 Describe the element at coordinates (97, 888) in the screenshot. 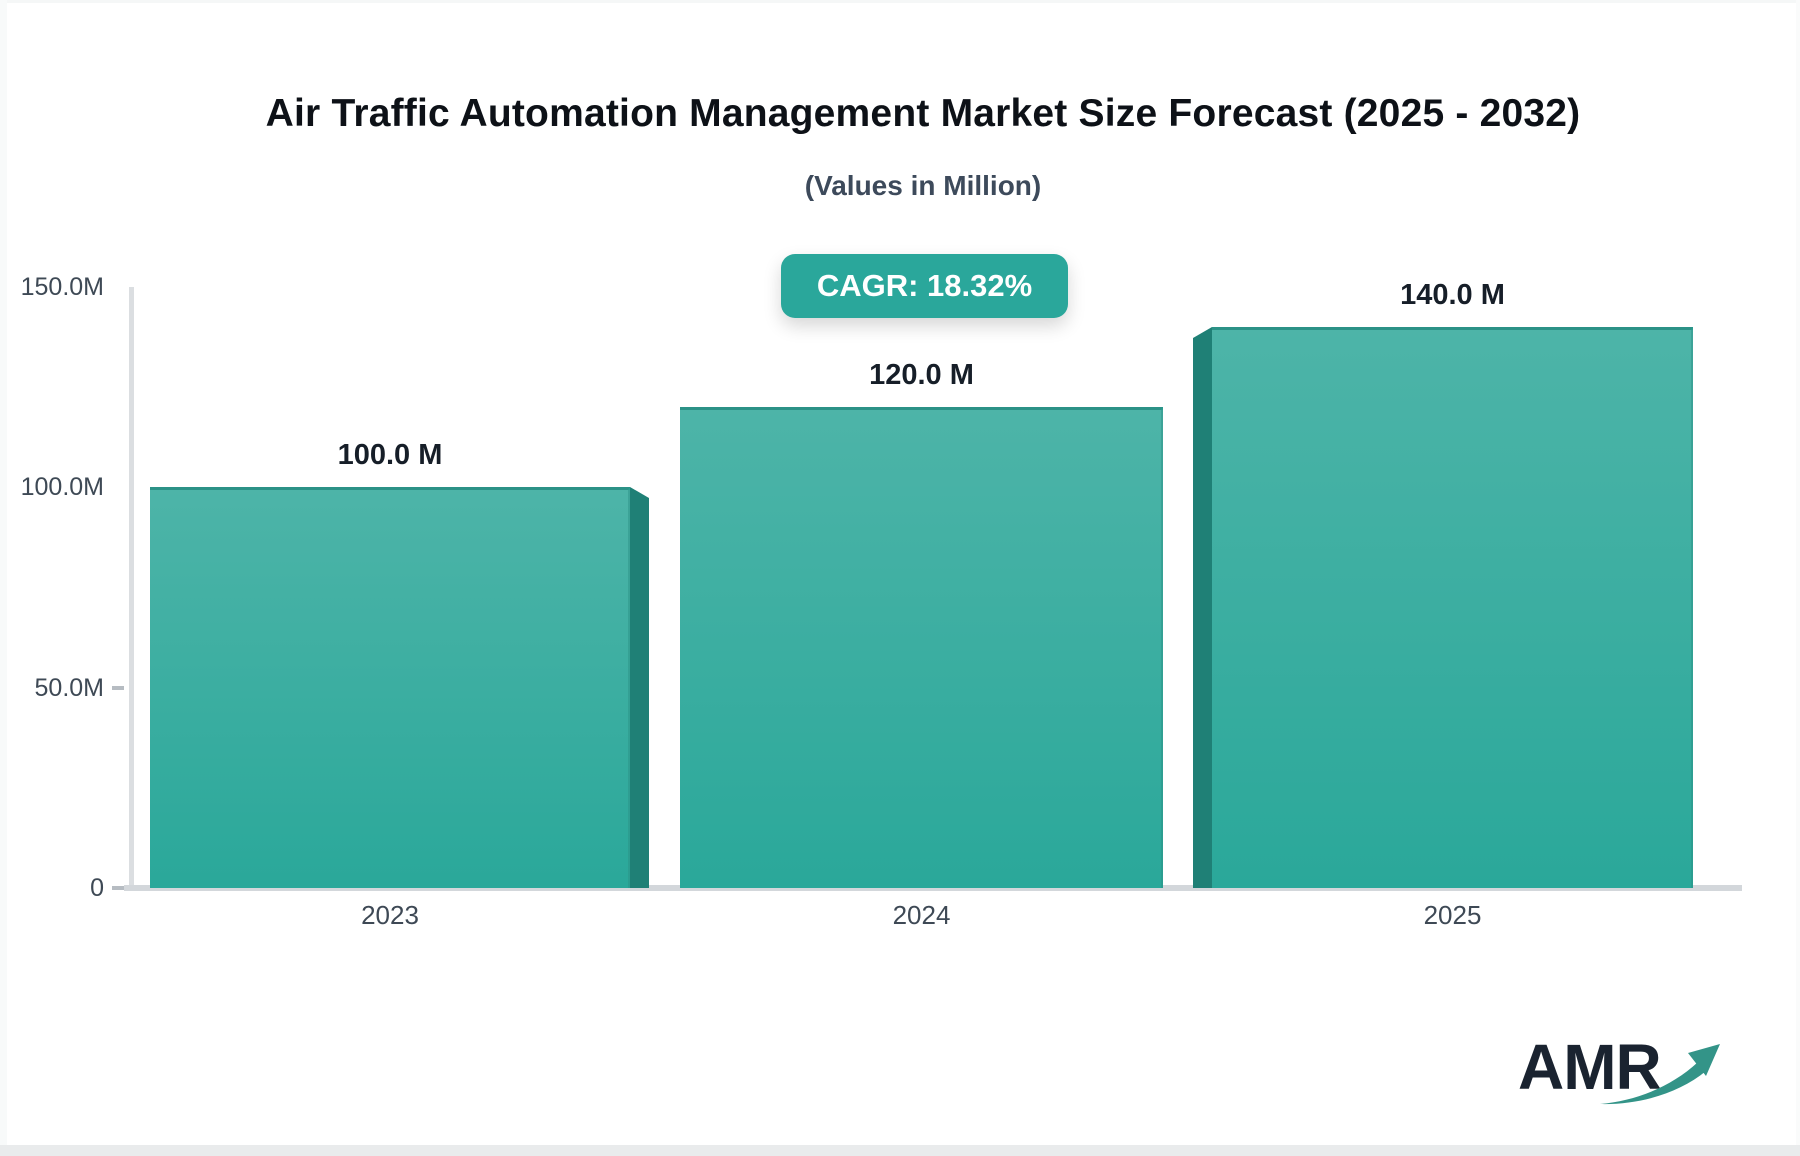

I see `y-tick-label: 0` at that location.